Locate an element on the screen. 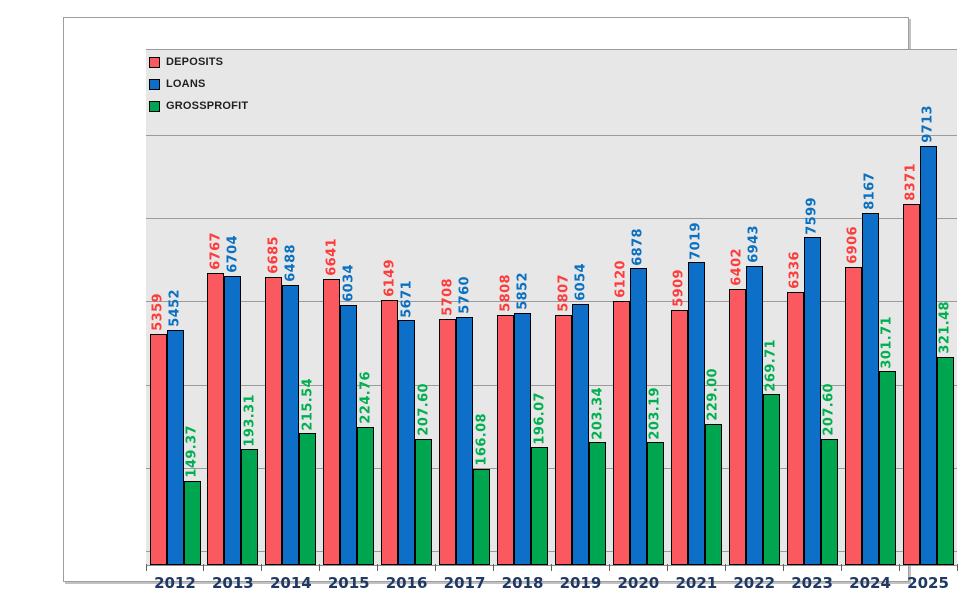 This screenshot has width=972, height=602. legend-item-deposits: DEPOSITS is located at coordinates (198, 62).